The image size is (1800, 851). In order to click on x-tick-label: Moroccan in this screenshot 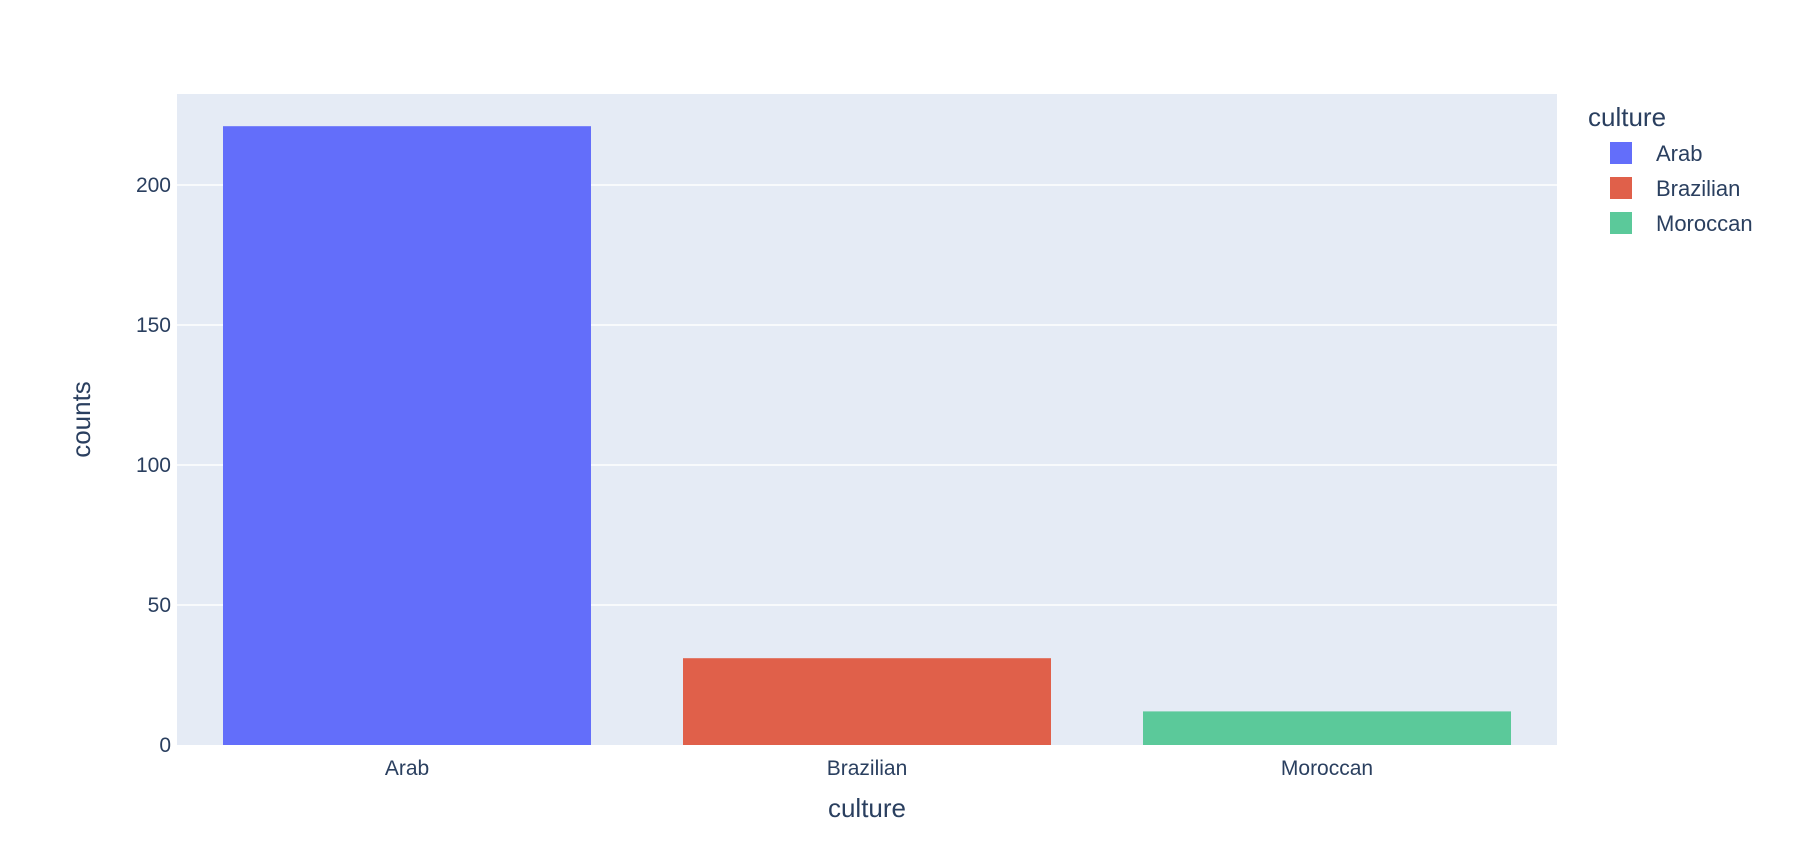, I will do `click(1327, 768)`.